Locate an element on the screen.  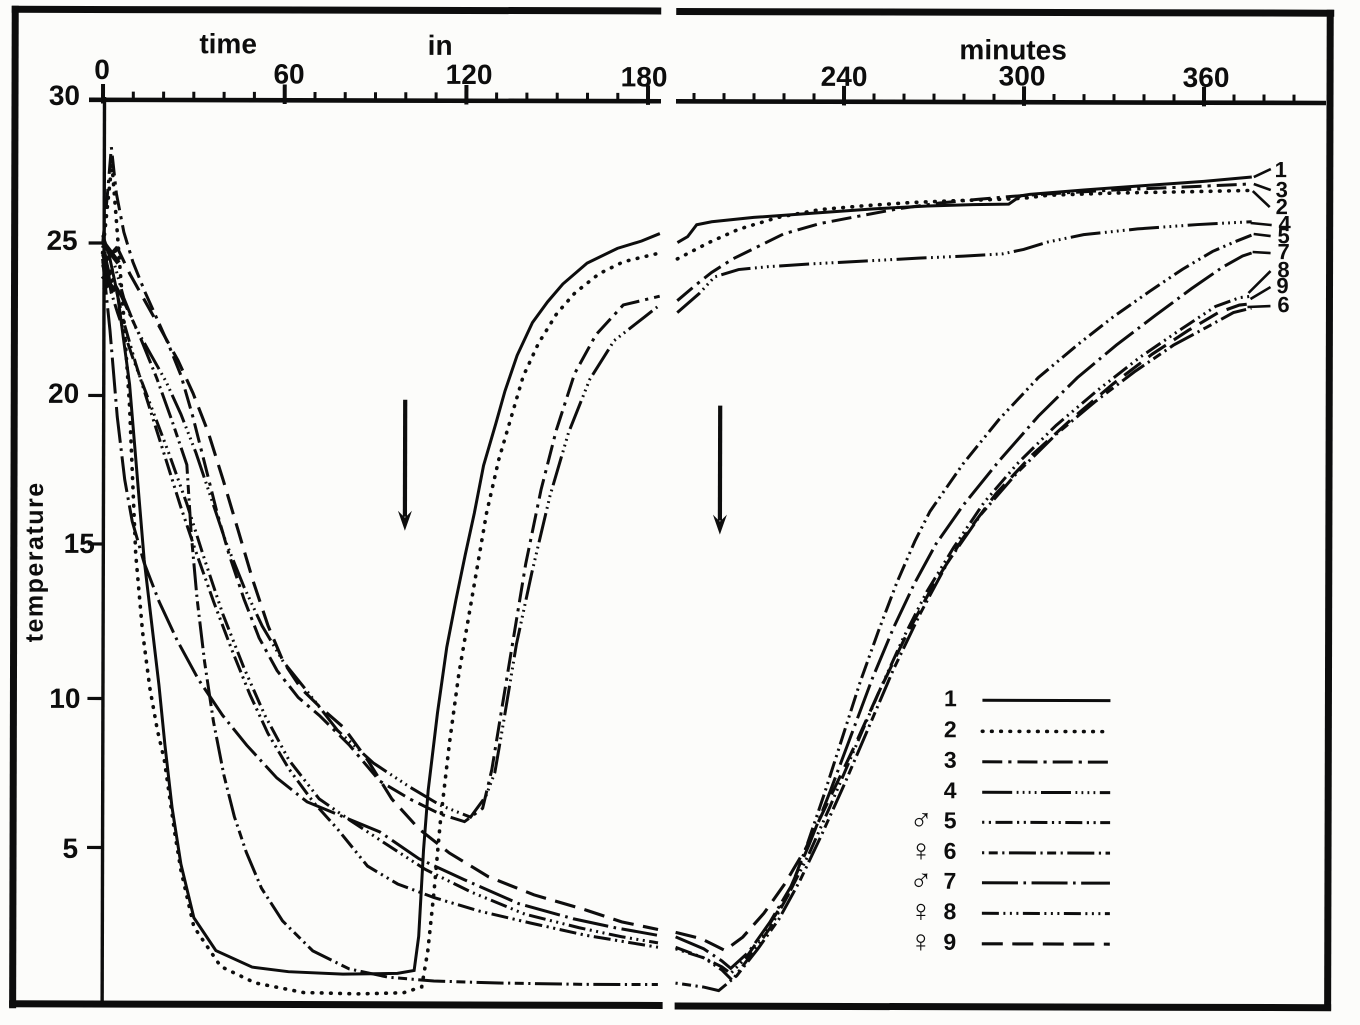
svg-text: temperature is located at coordinates (35, 561).